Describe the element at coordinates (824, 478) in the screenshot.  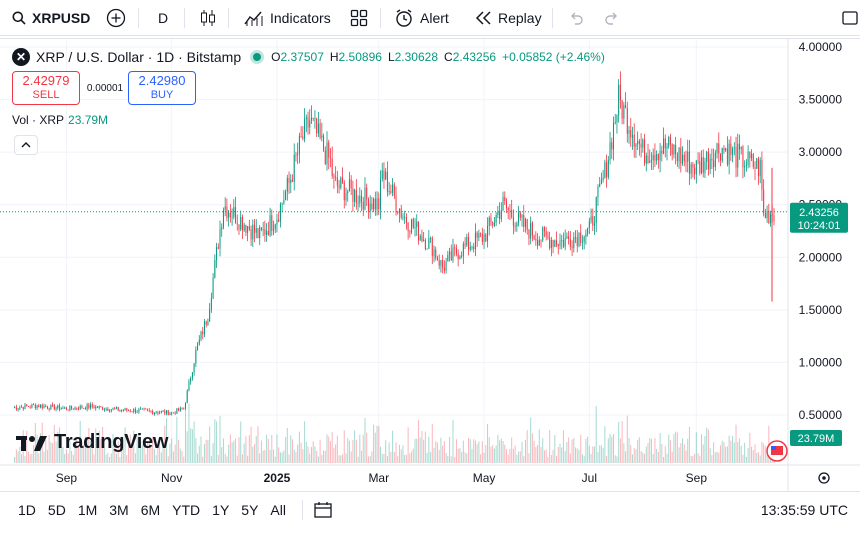
I see `axis-settings-icon` at that location.